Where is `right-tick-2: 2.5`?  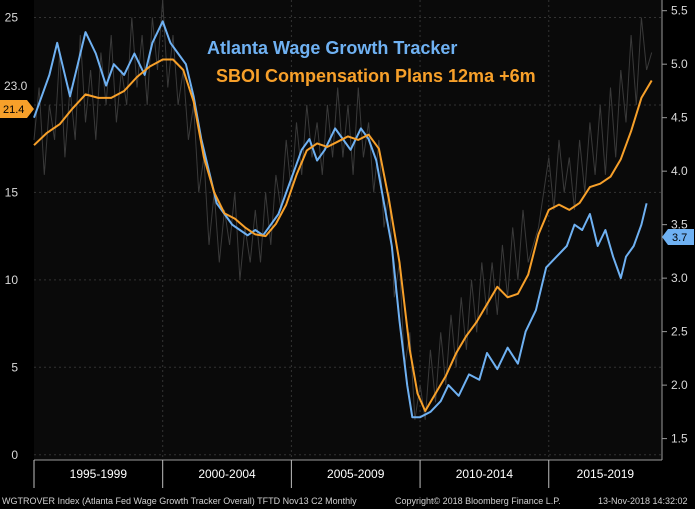 right-tick-2: 2.5 is located at coordinates (679, 332).